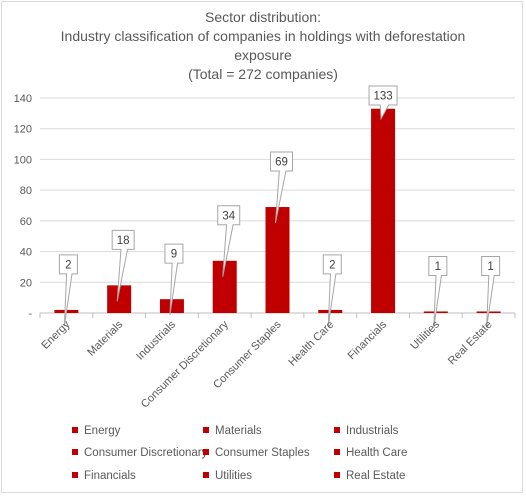 Image resolution: width=526 pixels, height=496 pixels. What do you see at coordinates (174, 255) in the screenshot?
I see `data-label: 9` at bounding box center [174, 255].